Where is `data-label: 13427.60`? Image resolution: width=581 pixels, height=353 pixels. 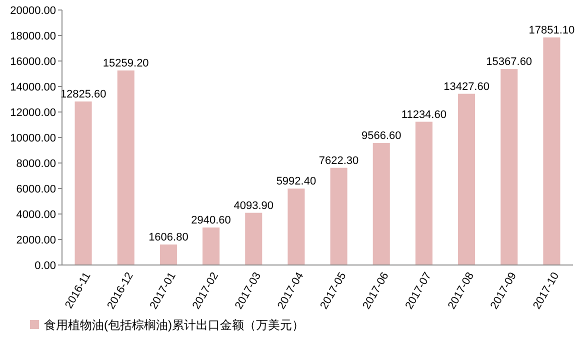
data-label: 13427.60 is located at coordinates (467, 86).